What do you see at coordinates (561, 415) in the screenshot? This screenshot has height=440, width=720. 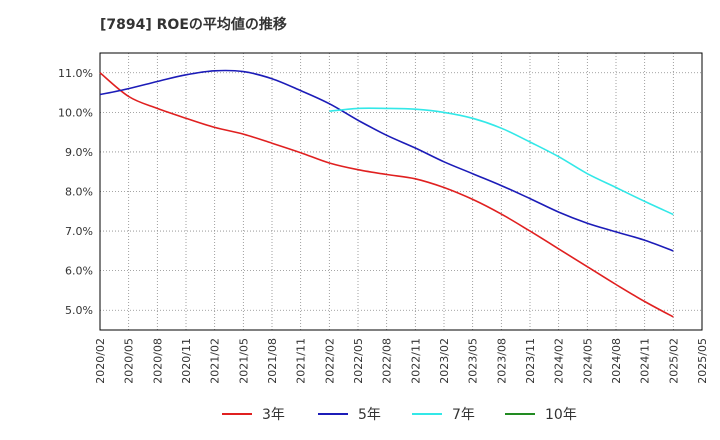 I see `legend-label-10y: 10年` at bounding box center [561, 415].